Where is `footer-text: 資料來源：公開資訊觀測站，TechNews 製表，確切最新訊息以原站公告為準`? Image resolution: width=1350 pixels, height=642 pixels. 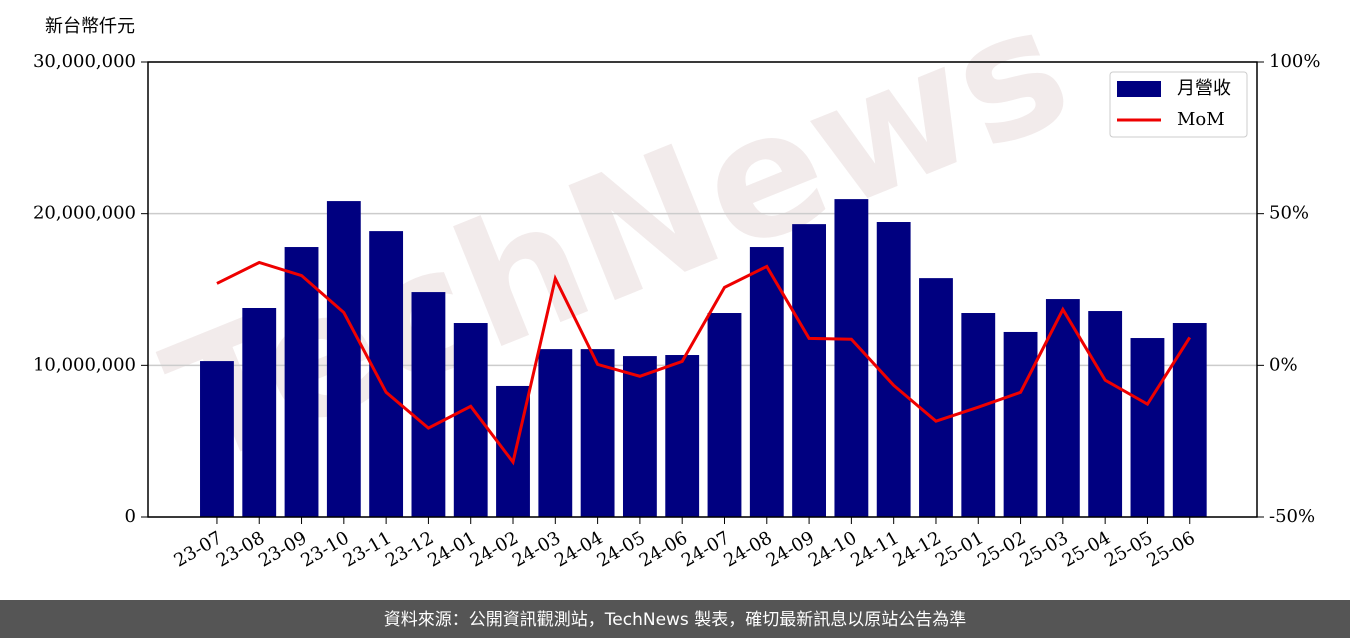
footer-text: 資料來源：公開資訊觀測站，TechNews 製表，確切最新訊息以原站公告為準 is located at coordinates (675, 620).